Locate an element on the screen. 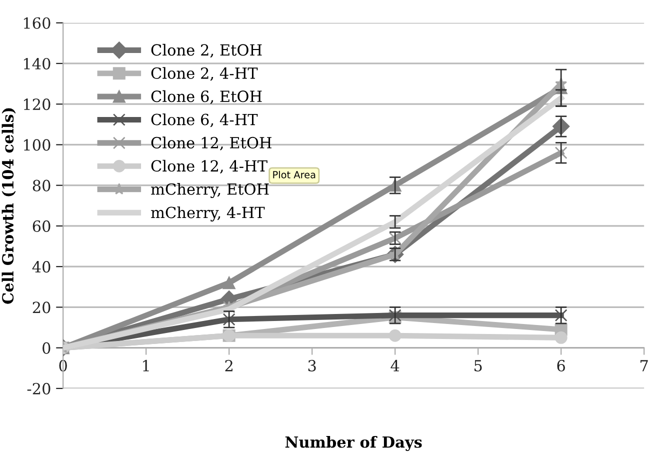 The image size is (664, 457). y-tick-label: 140 is located at coordinates (37, 64).